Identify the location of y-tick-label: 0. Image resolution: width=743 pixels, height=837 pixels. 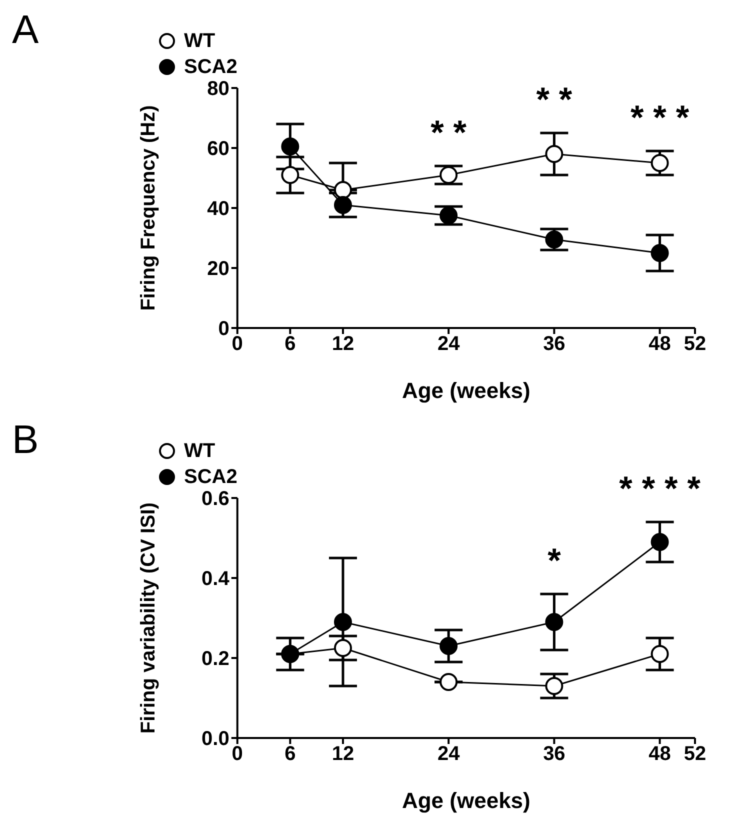
(224, 329).